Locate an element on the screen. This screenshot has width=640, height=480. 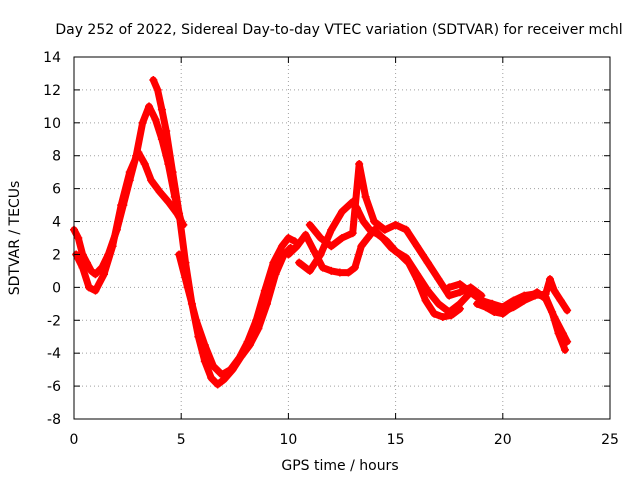
x-tick-label: 20 is located at coordinates (503, 440).